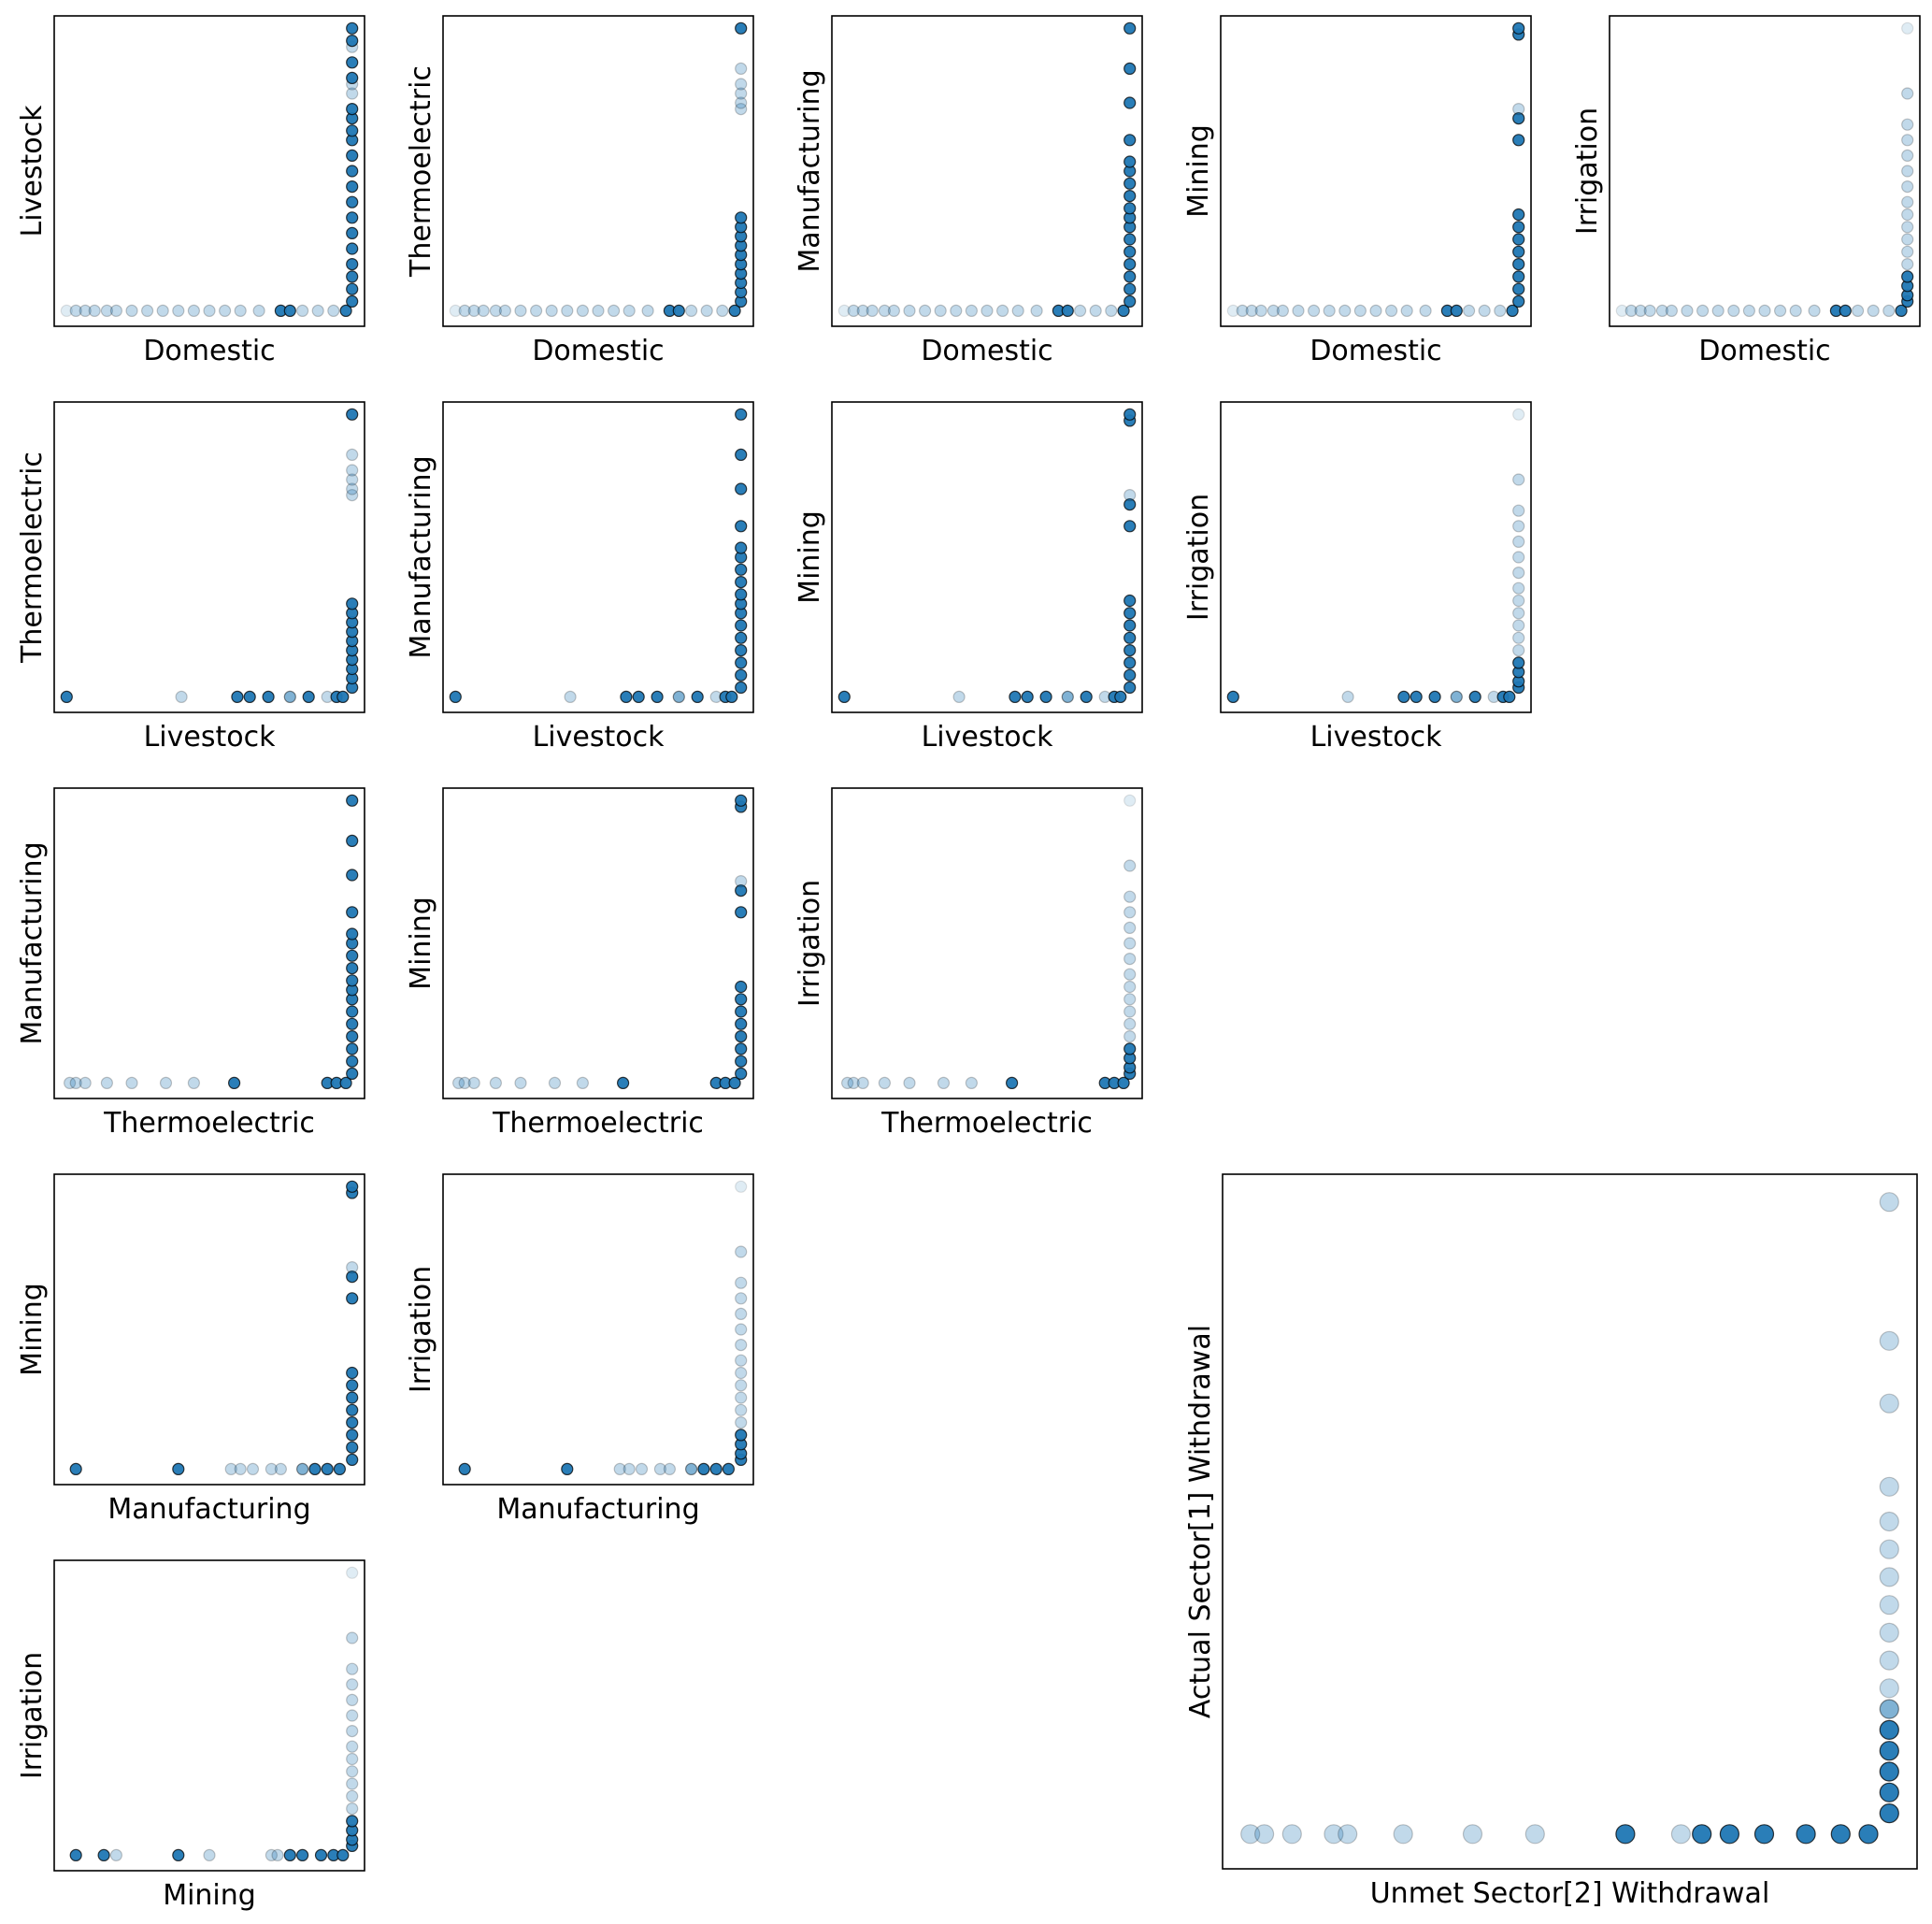 The width and height of the screenshot is (1932, 1924). What do you see at coordinates (1357, 191) in the screenshot?
I see `scatter-panel-domestic-vs-mining: Domestic Mining` at bounding box center [1357, 191].